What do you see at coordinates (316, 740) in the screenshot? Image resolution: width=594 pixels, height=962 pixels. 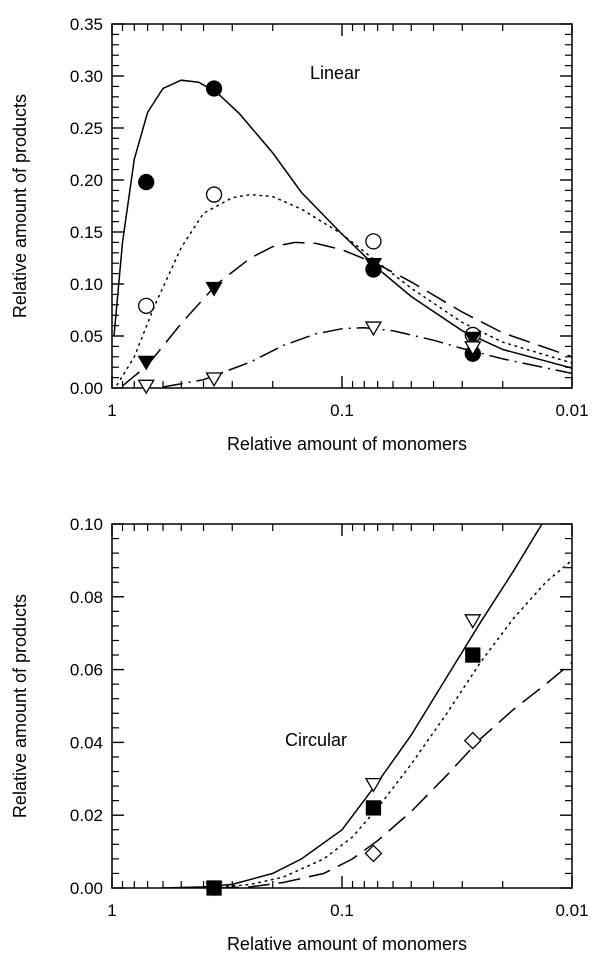 I see `panel-annotation: Circular` at bounding box center [316, 740].